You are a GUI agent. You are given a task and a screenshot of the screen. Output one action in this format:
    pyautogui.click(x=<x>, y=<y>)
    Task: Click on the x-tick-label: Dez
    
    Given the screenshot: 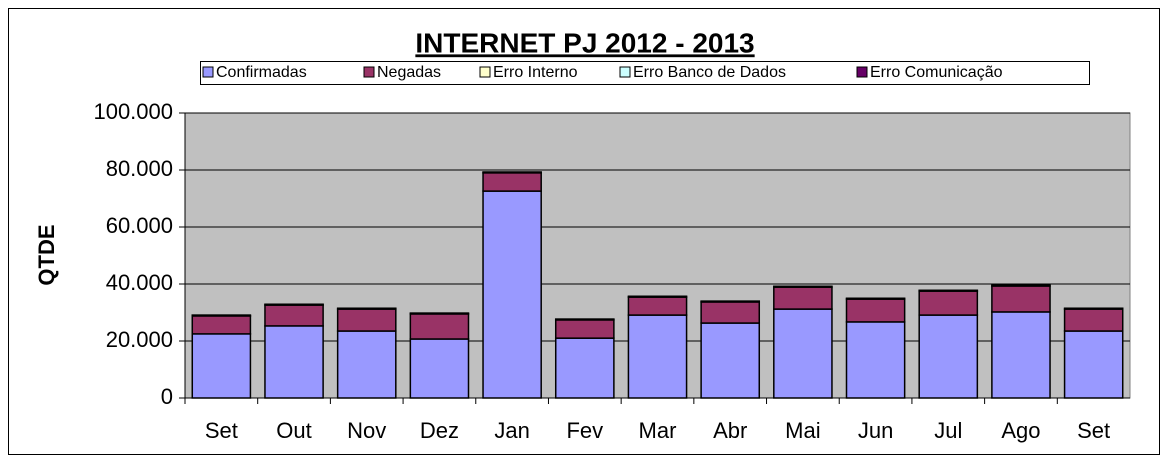 What is the action you would take?
    pyautogui.click(x=439, y=430)
    